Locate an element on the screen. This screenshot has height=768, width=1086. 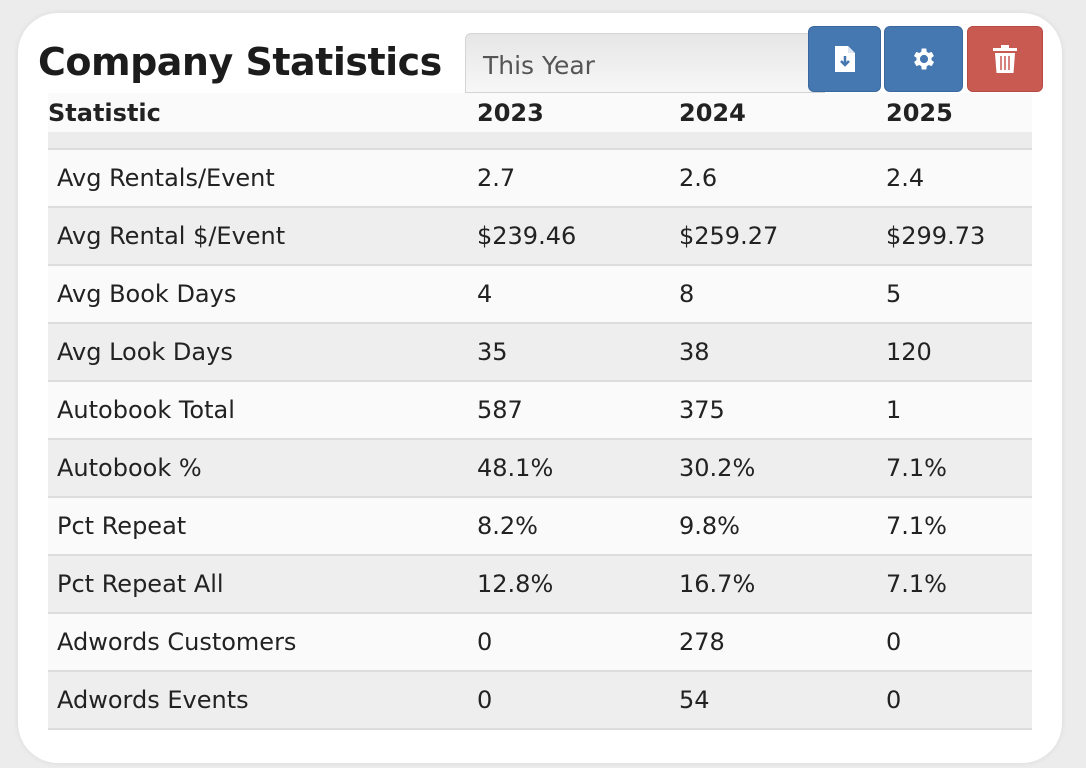
statistic-value: 4 is located at coordinates (578, 294).